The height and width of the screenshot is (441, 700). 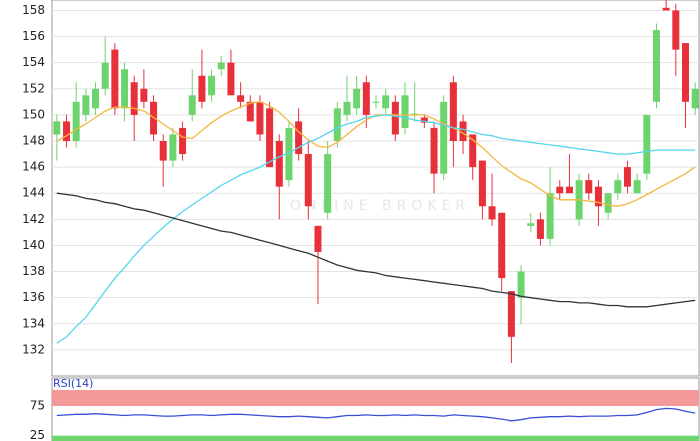 What do you see at coordinates (37, 406) in the screenshot?
I see `rsi-tick-label: 75` at bounding box center [37, 406].